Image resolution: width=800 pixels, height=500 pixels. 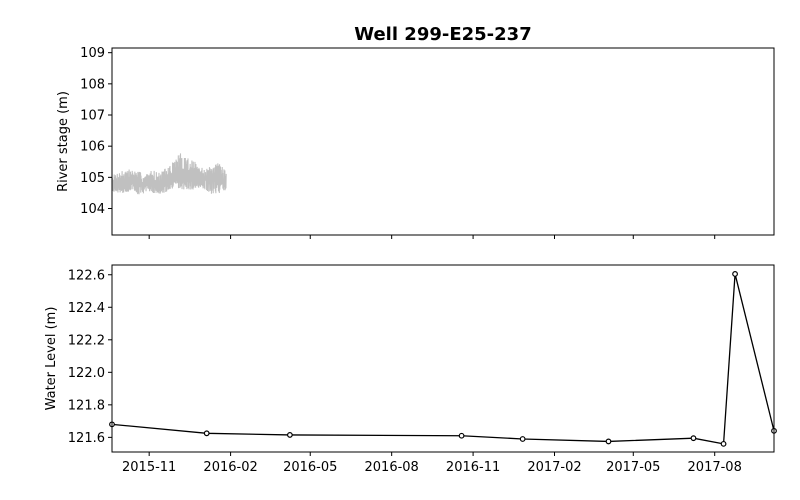 What do you see at coordinates (92, 209) in the screenshot?
I see `river-stage-y-tick-label: 104` at bounding box center [92, 209].